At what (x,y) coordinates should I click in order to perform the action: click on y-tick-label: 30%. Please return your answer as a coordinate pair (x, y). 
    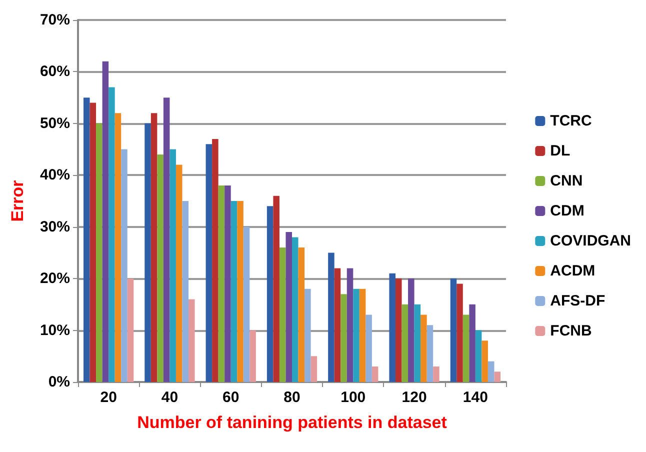
    Looking at the image, I should click on (55, 227).